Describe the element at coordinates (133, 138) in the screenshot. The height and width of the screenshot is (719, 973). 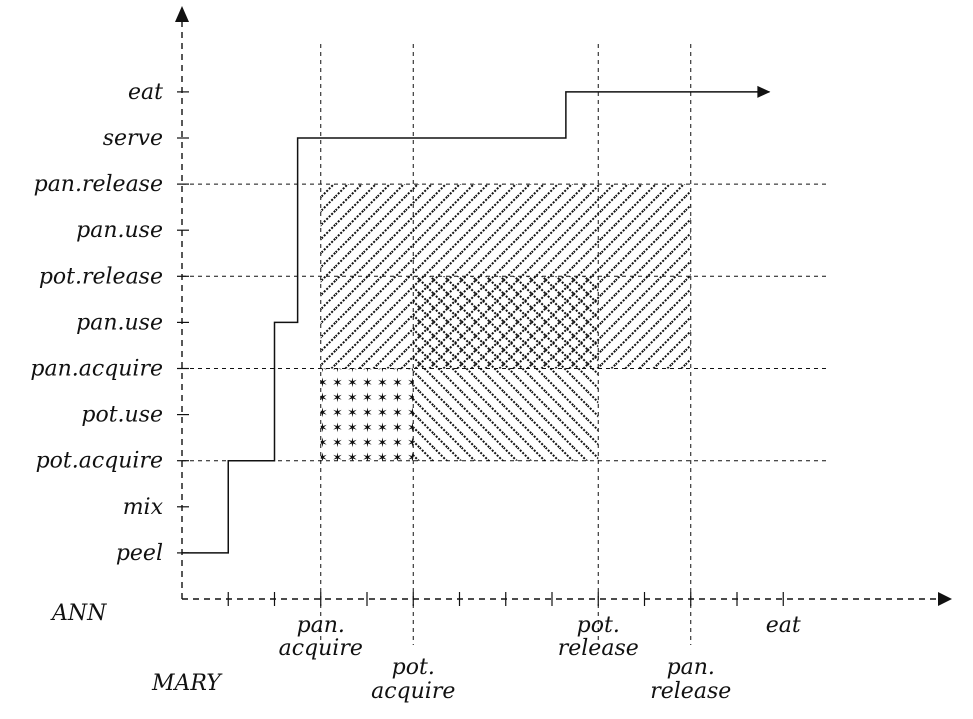
I see `y-tick-label: serve` at that location.